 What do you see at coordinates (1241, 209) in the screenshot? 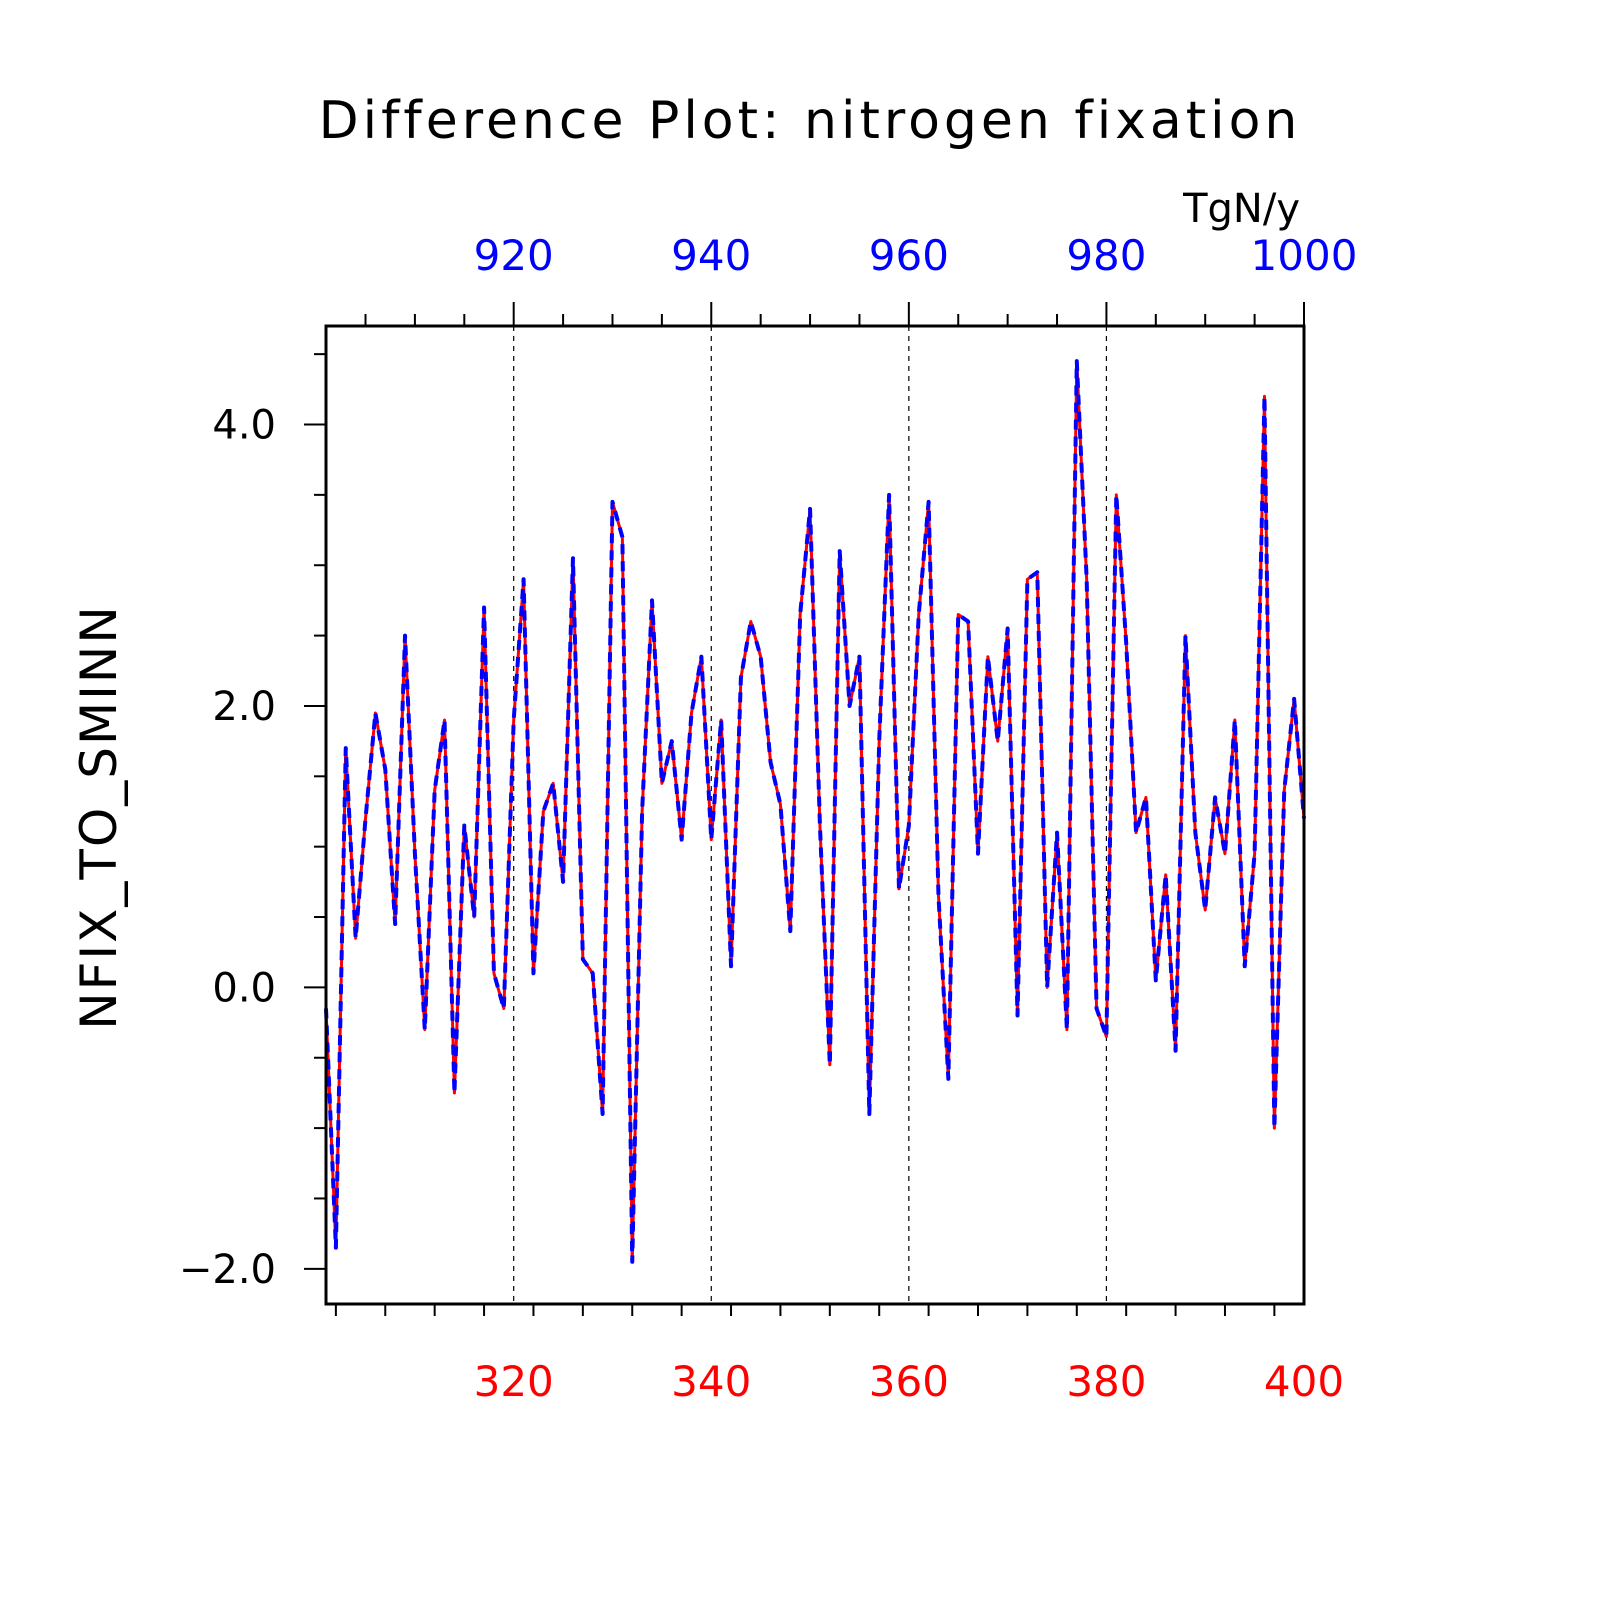
I see `units-label: TgN/y` at bounding box center [1241, 209].